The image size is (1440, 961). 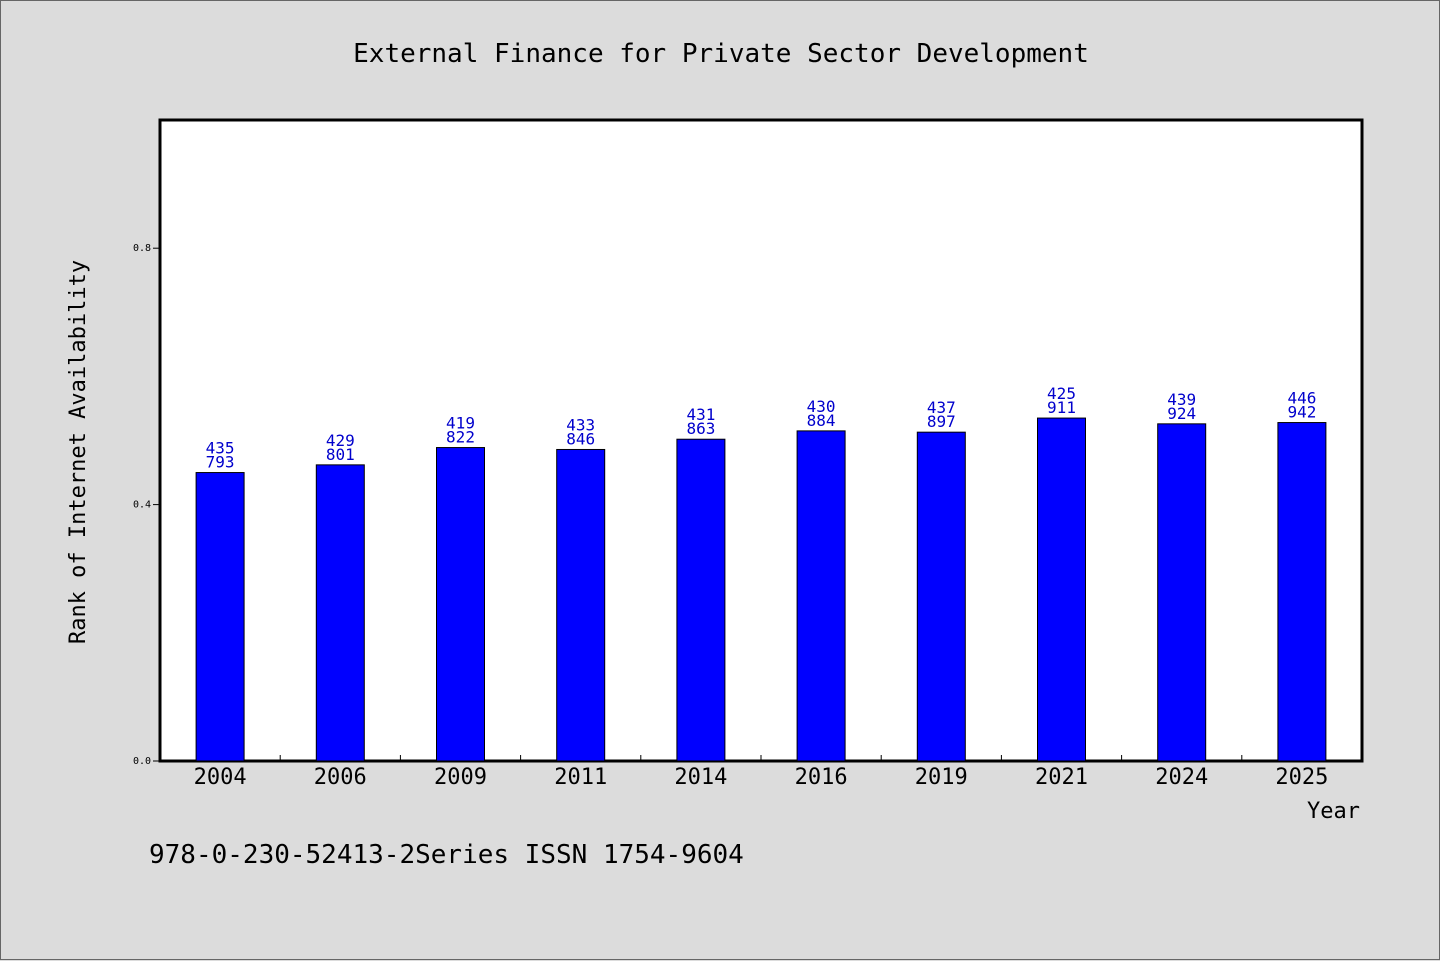 What do you see at coordinates (1182, 592) in the screenshot?
I see `bar-2024` at bounding box center [1182, 592].